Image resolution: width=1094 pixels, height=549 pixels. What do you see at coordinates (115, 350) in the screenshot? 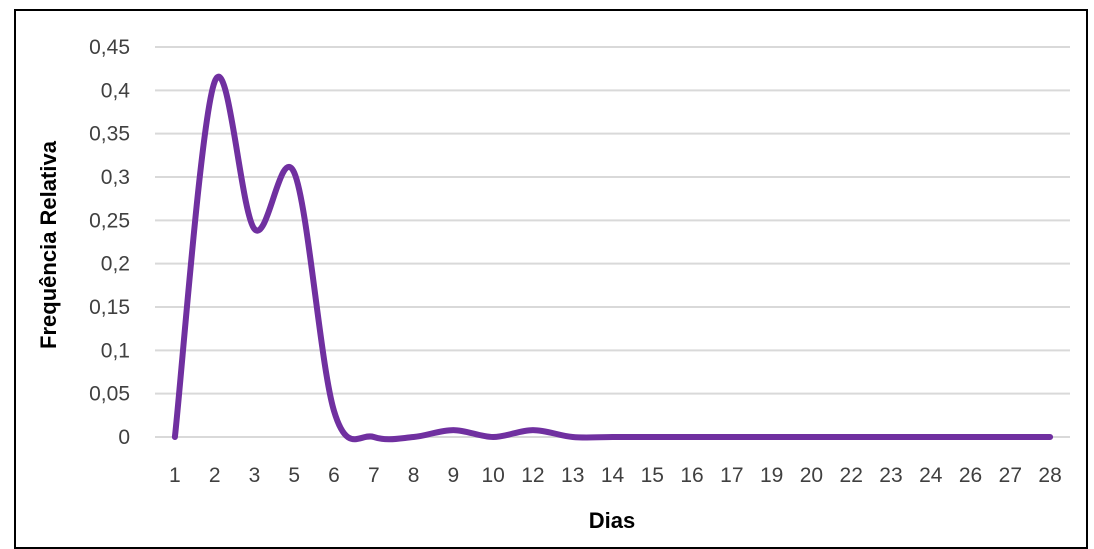
I see `y-tick-label: 0,1` at bounding box center [115, 350].